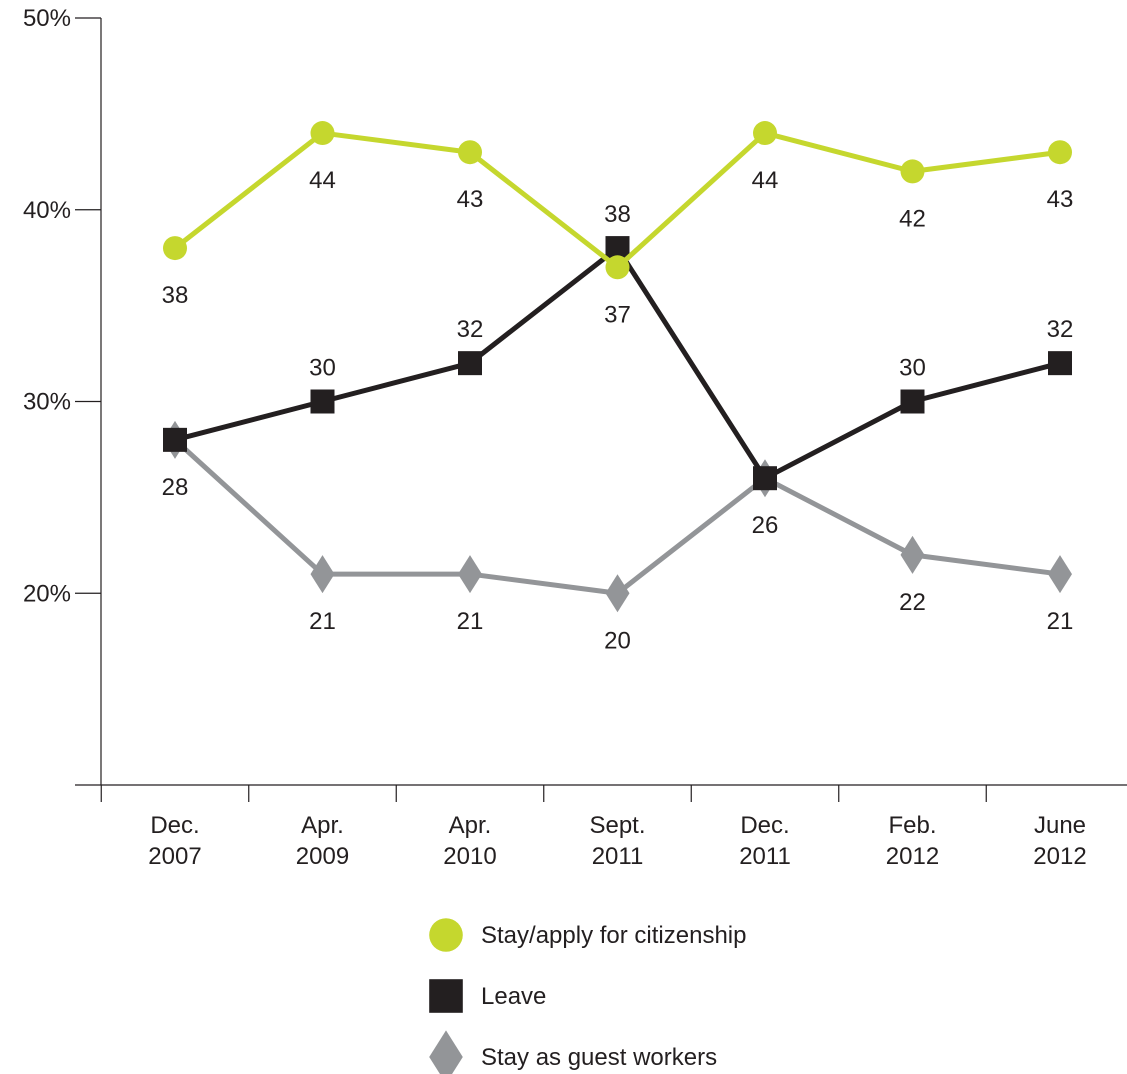 This screenshot has width=1127, height=1074. I want to click on legend-item: Stay as guest workers, so click(573, 1052).